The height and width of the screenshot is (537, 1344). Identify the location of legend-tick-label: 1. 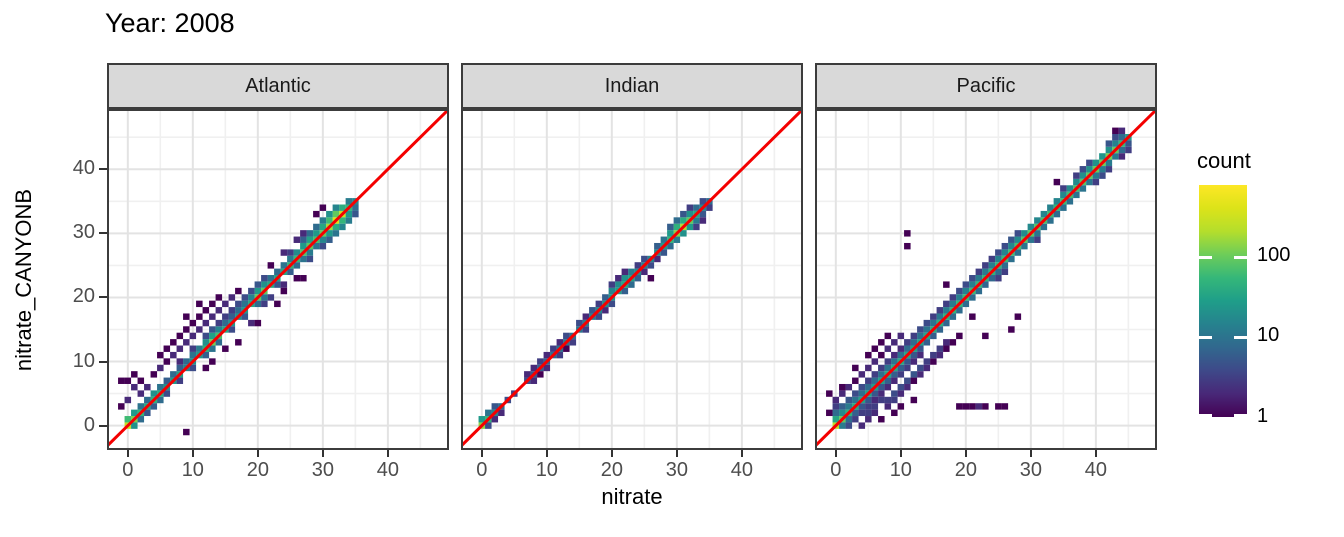
(1263, 416).